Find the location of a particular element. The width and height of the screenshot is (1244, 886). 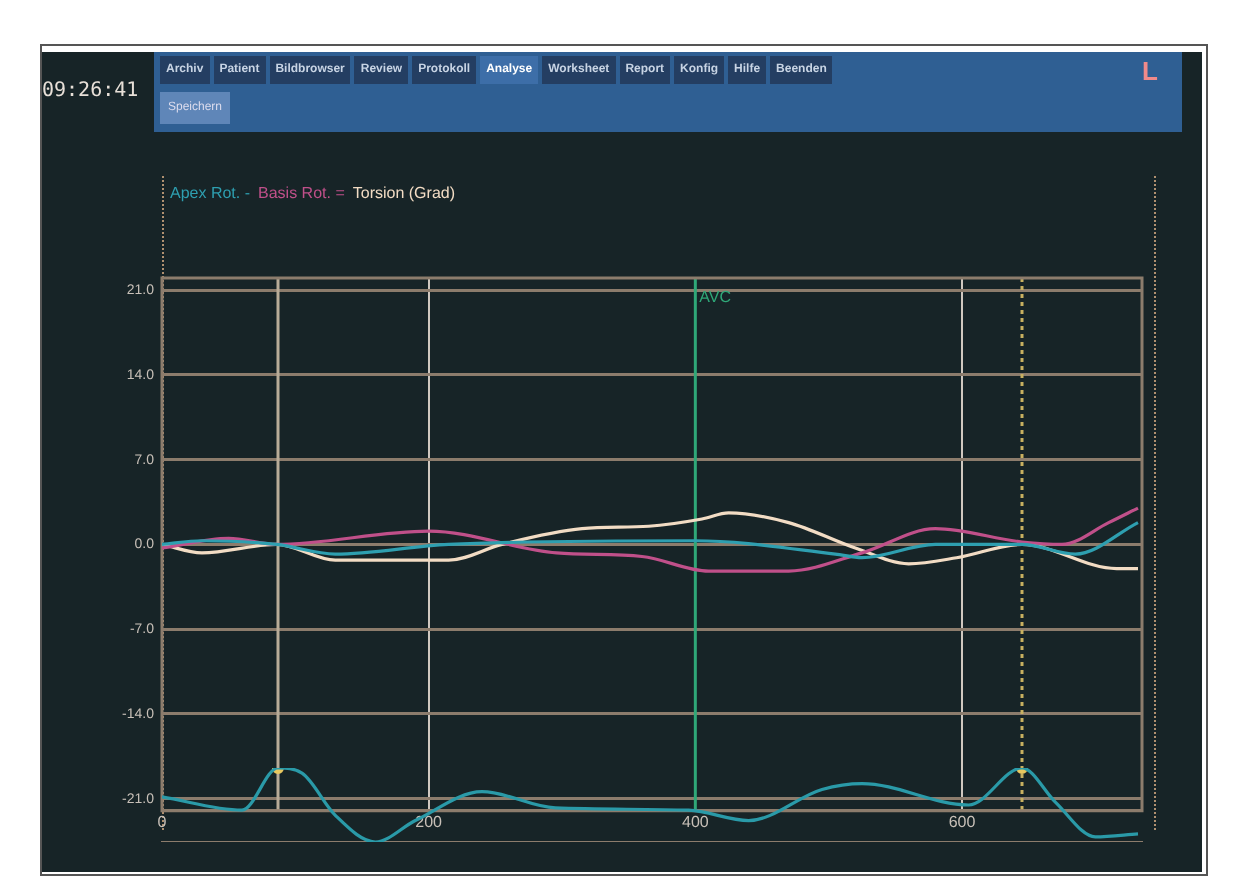

text: L is located at coordinates (1150, 71).